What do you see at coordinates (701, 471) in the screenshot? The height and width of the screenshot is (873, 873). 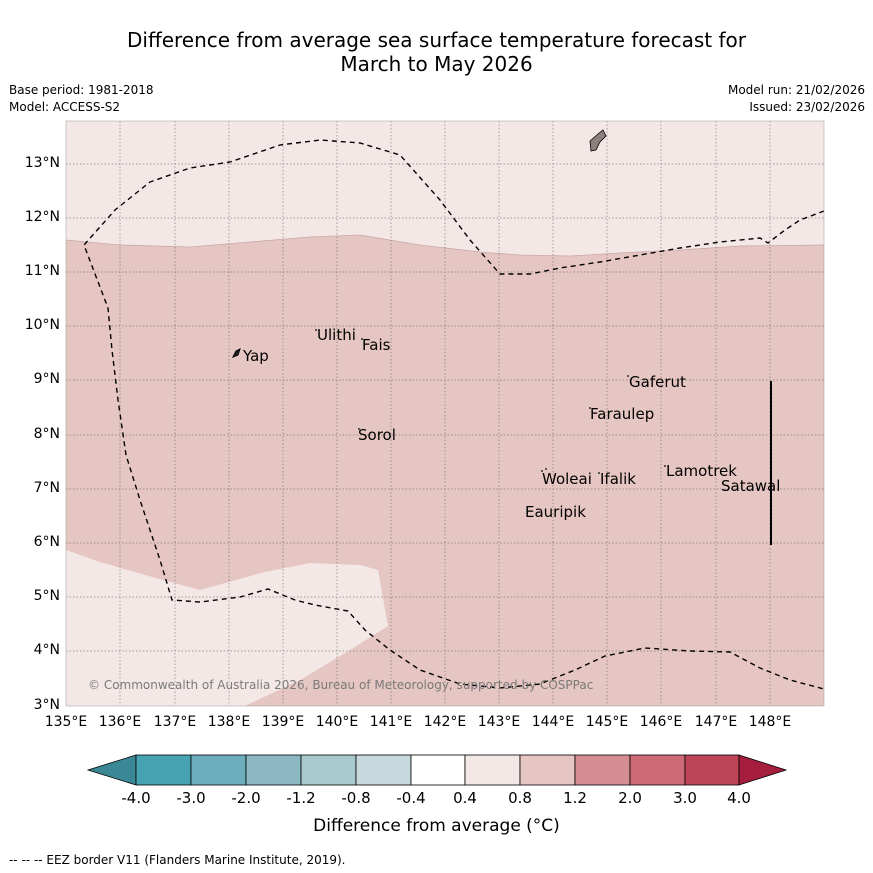 I see `place-label-lamotrek: Lamotrek` at bounding box center [701, 471].